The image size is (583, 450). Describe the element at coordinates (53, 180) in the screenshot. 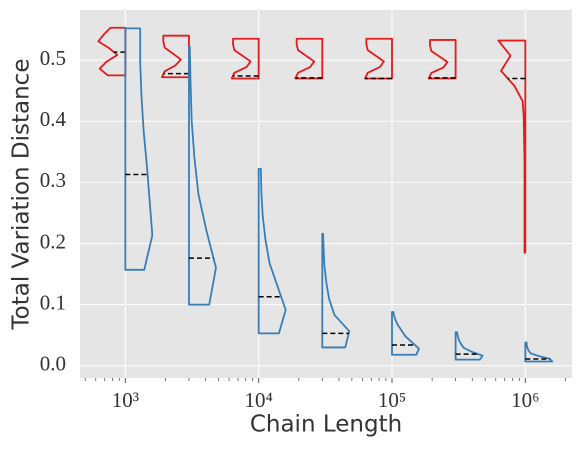

I see `y-tick-label: 0.3` at that location.